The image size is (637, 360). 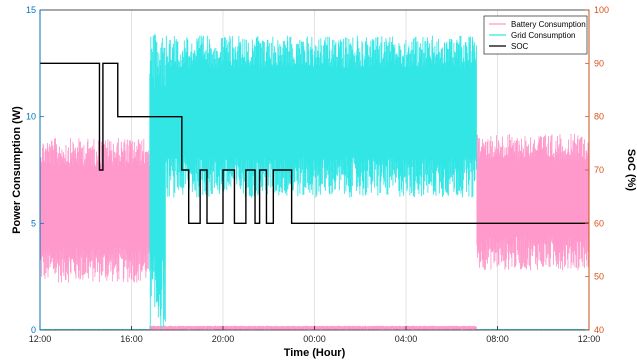 What do you see at coordinates (520, 46) in the screenshot?
I see `legend-label: SOC` at bounding box center [520, 46].